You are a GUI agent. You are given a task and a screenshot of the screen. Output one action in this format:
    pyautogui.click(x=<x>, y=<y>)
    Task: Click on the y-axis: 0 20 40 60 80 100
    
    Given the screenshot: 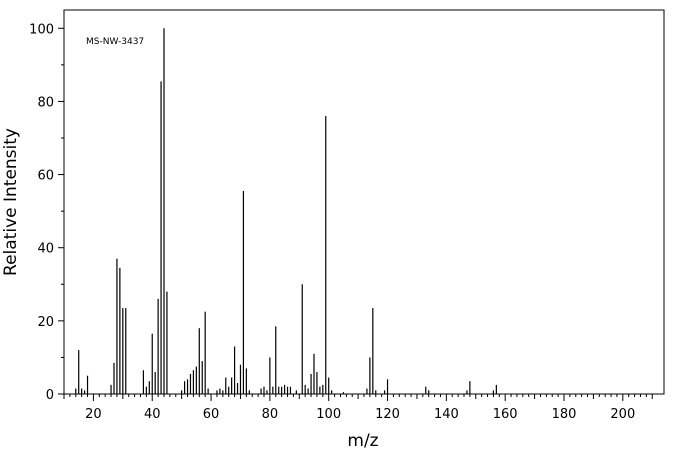 What is the action you would take?
    pyautogui.click(x=46, y=212)
    